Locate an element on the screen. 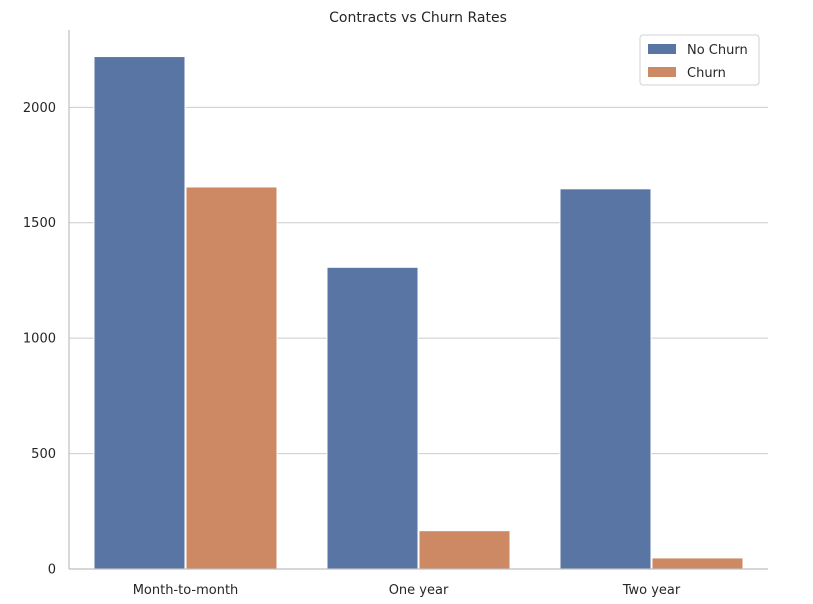 The height and width of the screenshot is (604, 813). x-tick-label: One year is located at coordinates (419, 590).